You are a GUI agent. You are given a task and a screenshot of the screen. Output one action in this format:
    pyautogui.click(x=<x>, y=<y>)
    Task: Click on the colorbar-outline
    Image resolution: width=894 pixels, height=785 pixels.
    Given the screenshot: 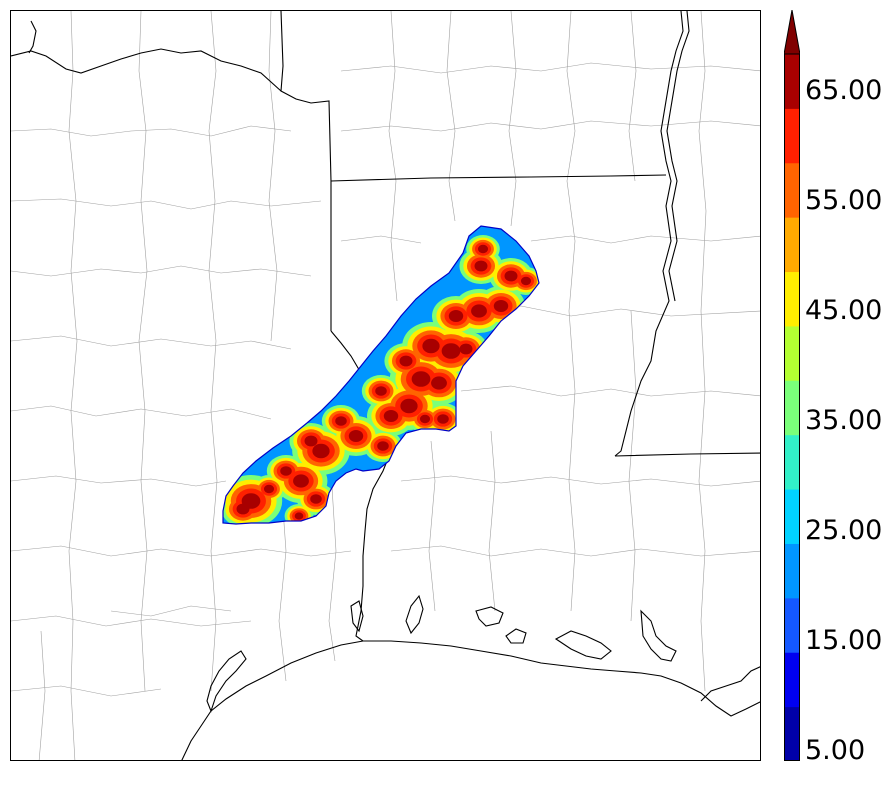 What is the action you would take?
    pyautogui.click(x=792, y=407)
    